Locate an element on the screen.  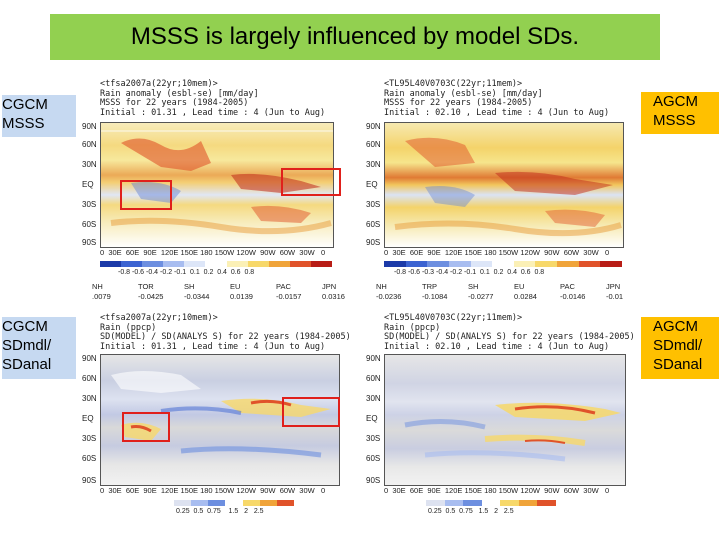
stats-values: .0079 -0.0425 -0.0344 0.0139 -0.0157 0.0316 is located at coordinates (230, 296).